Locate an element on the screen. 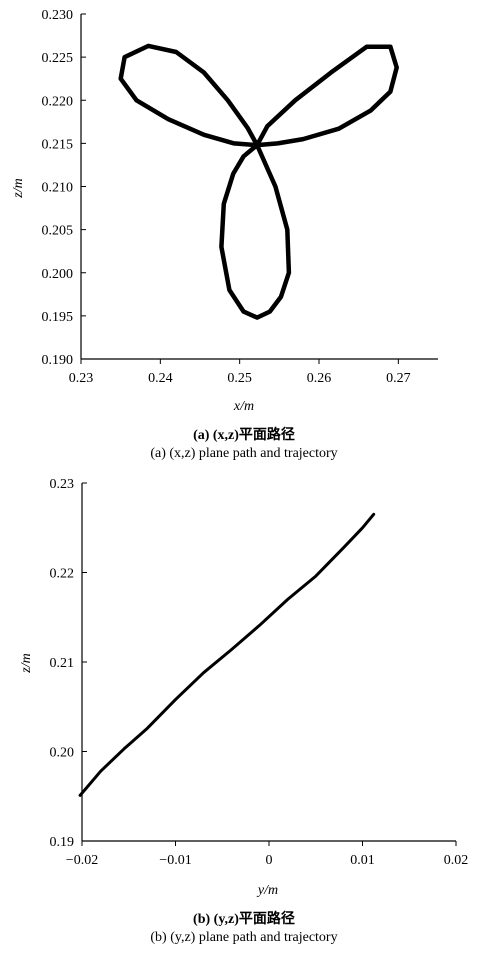 This screenshot has width=488, height=955. chart-a-y-tick-label: 0.205 is located at coordinates (58, 231).